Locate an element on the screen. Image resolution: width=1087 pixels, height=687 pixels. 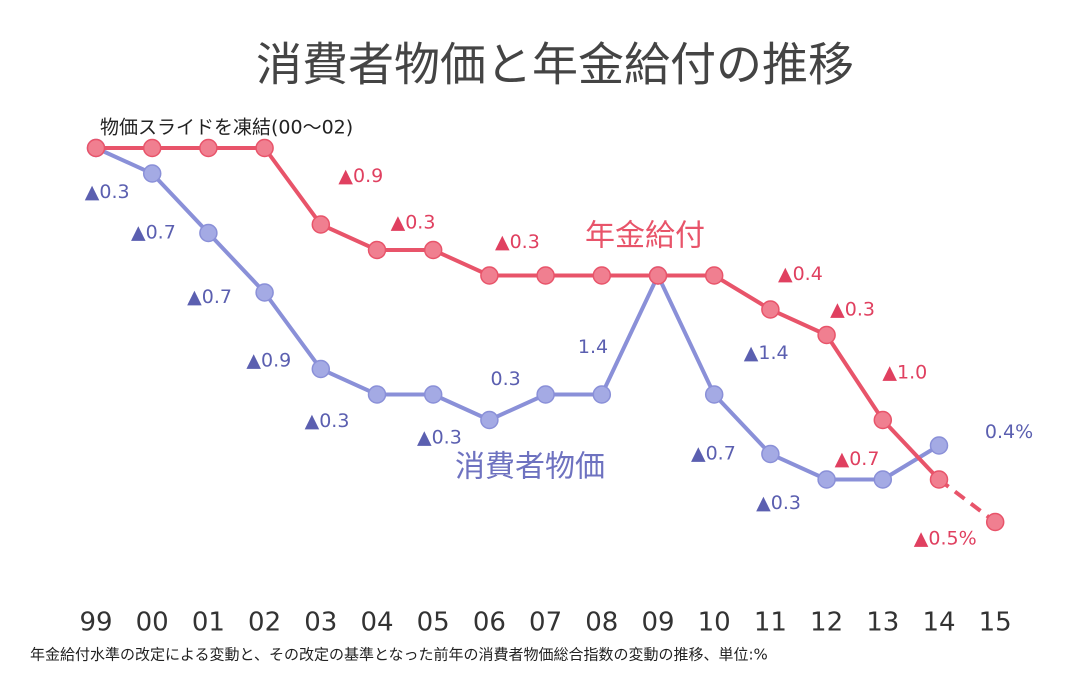
data-label: ▲1.0 is located at coordinates (904, 373).